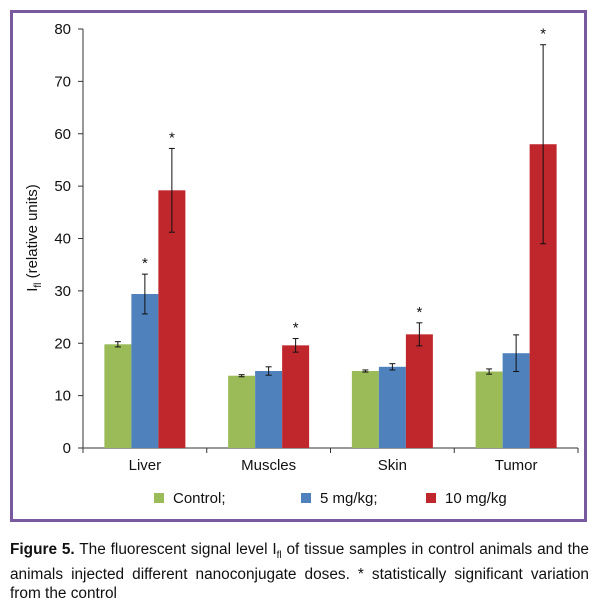  What do you see at coordinates (62, 186) in the screenshot?
I see `y-tick-label: 50` at bounding box center [62, 186].